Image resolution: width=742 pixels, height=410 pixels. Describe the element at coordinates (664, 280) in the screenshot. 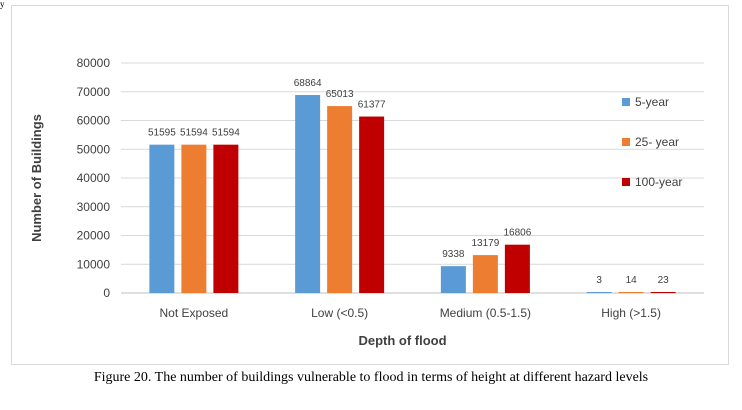

I see `data-label: 23` at that location.